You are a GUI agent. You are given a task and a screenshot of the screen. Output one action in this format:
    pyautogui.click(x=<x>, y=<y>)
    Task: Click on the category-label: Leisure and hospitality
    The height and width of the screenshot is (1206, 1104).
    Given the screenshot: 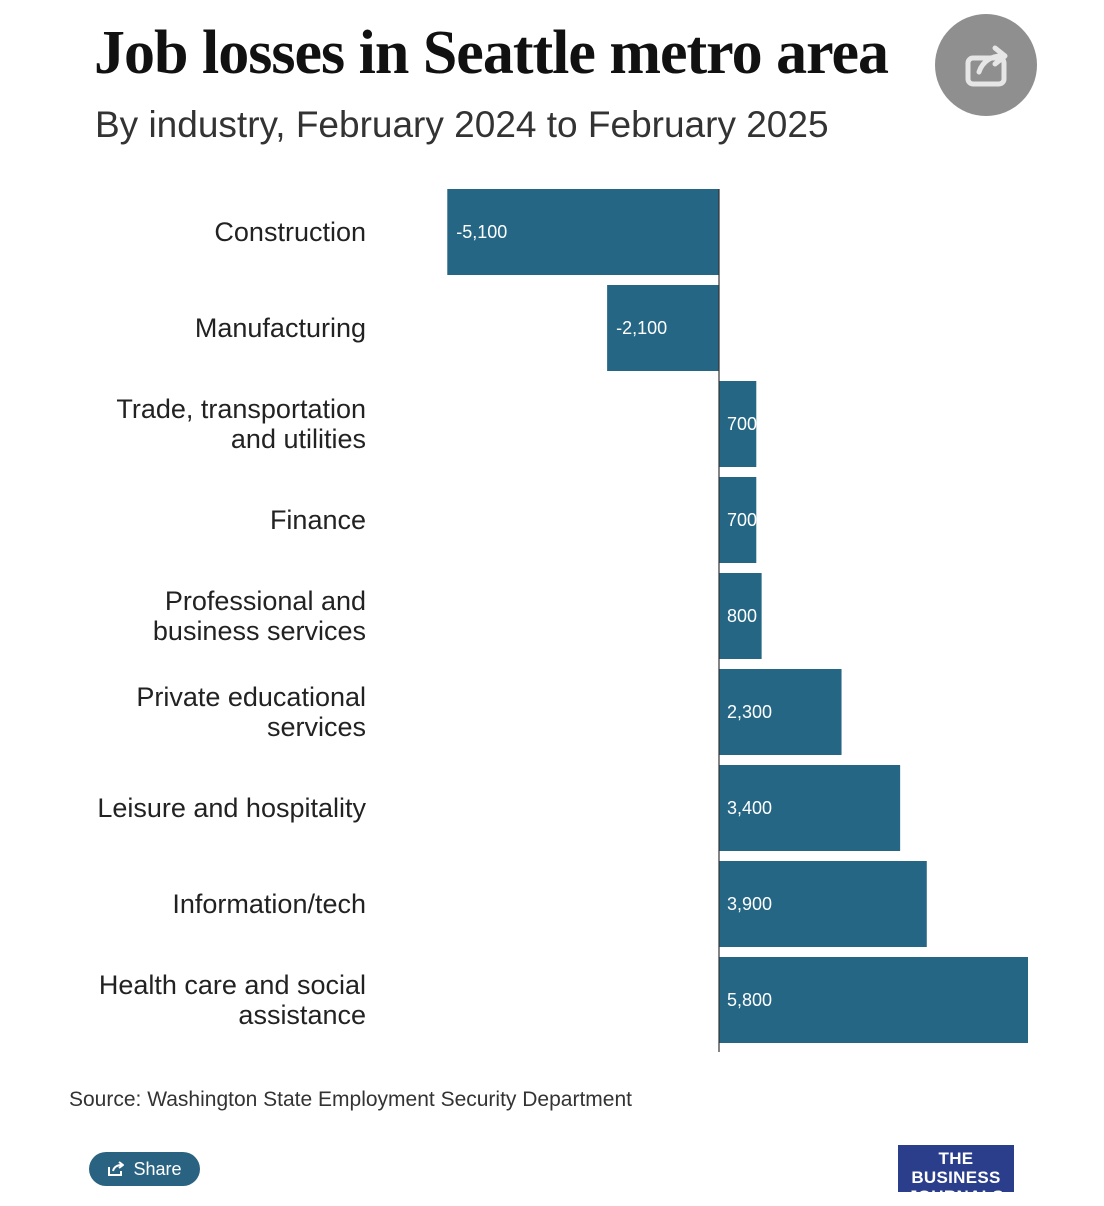 What is the action you would take?
    pyautogui.click(x=231, y=808)
    